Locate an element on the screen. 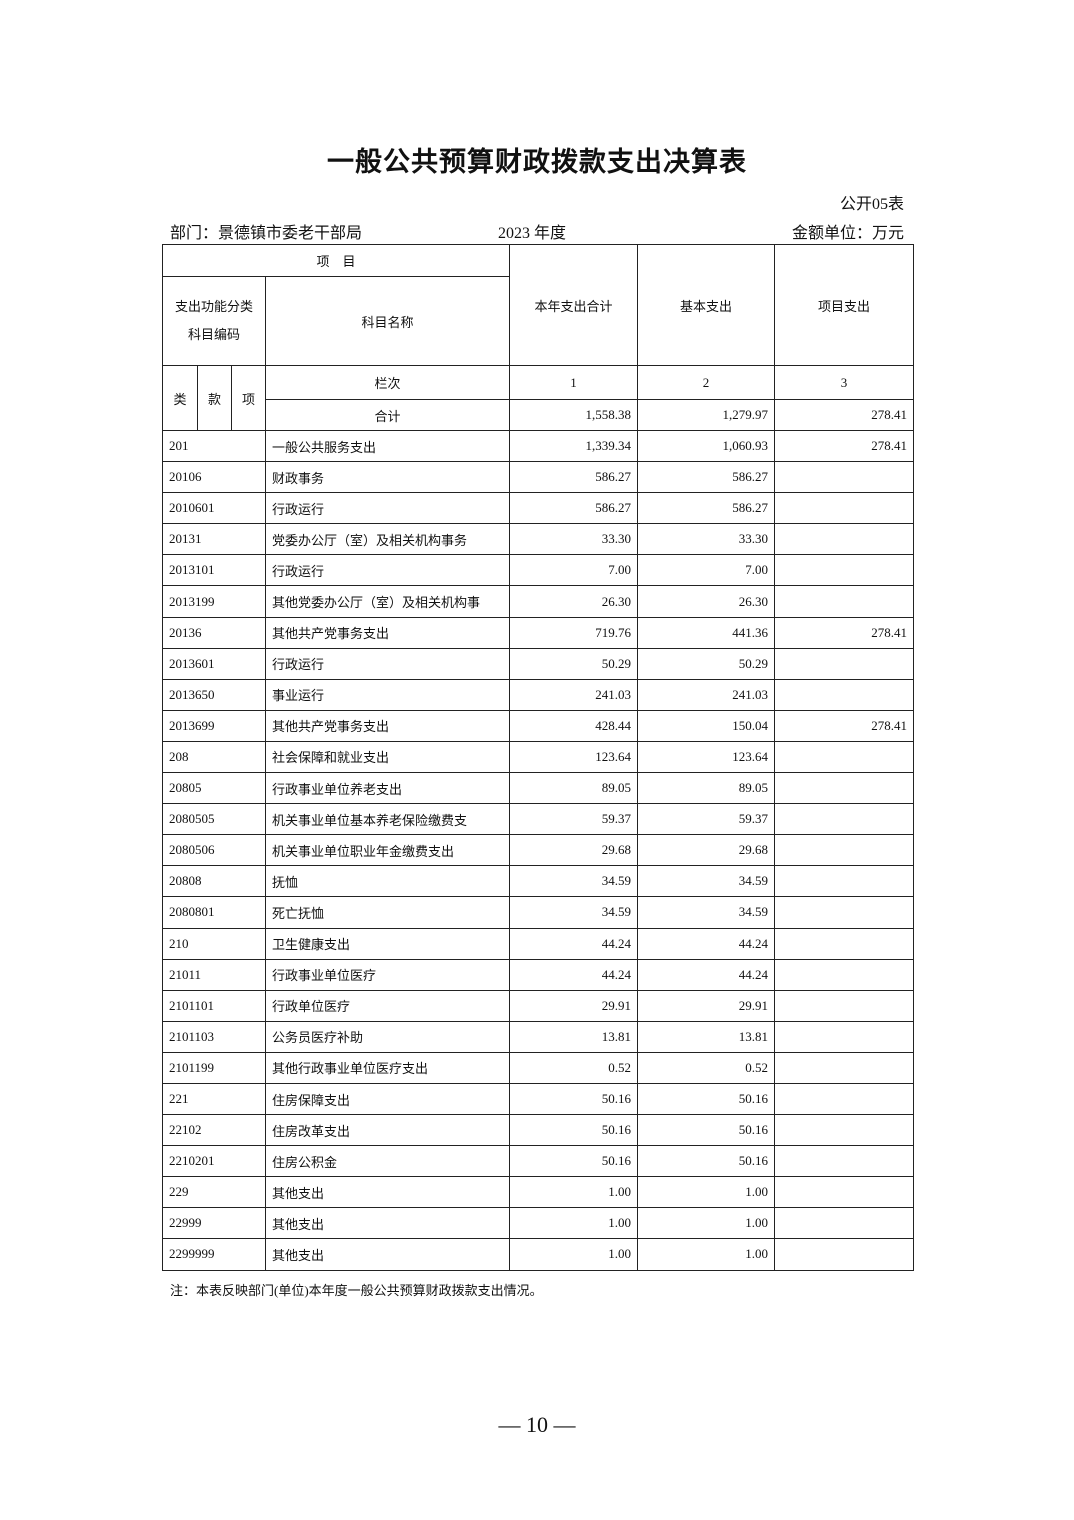  row-code: 20106 is located at coordinates (214, 477).